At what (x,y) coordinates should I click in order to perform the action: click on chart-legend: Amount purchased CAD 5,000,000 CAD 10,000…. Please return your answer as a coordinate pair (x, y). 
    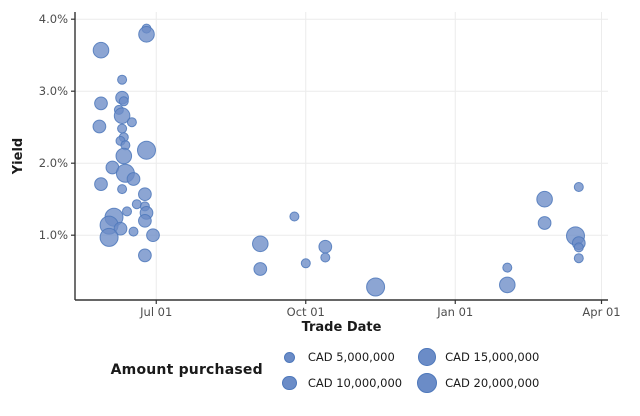
    Looking at the image, I should click on (320, 370).